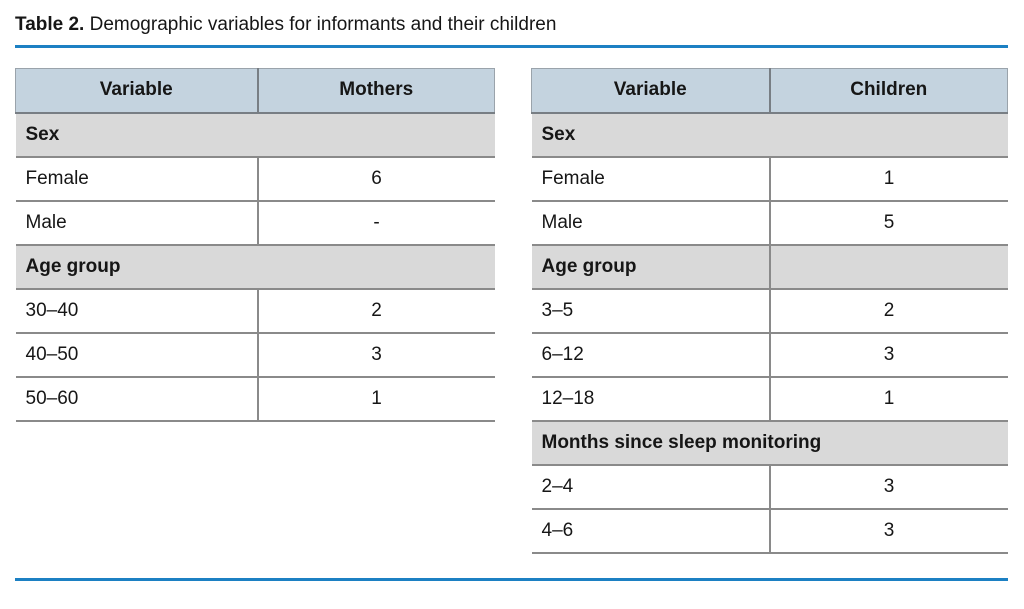 Image resolution: width=1024 pixels, height=609 pixels. Describe the element at coordinates (651, 531) in the screenshot. I see `row-label-4-6: 4–6` at that location.